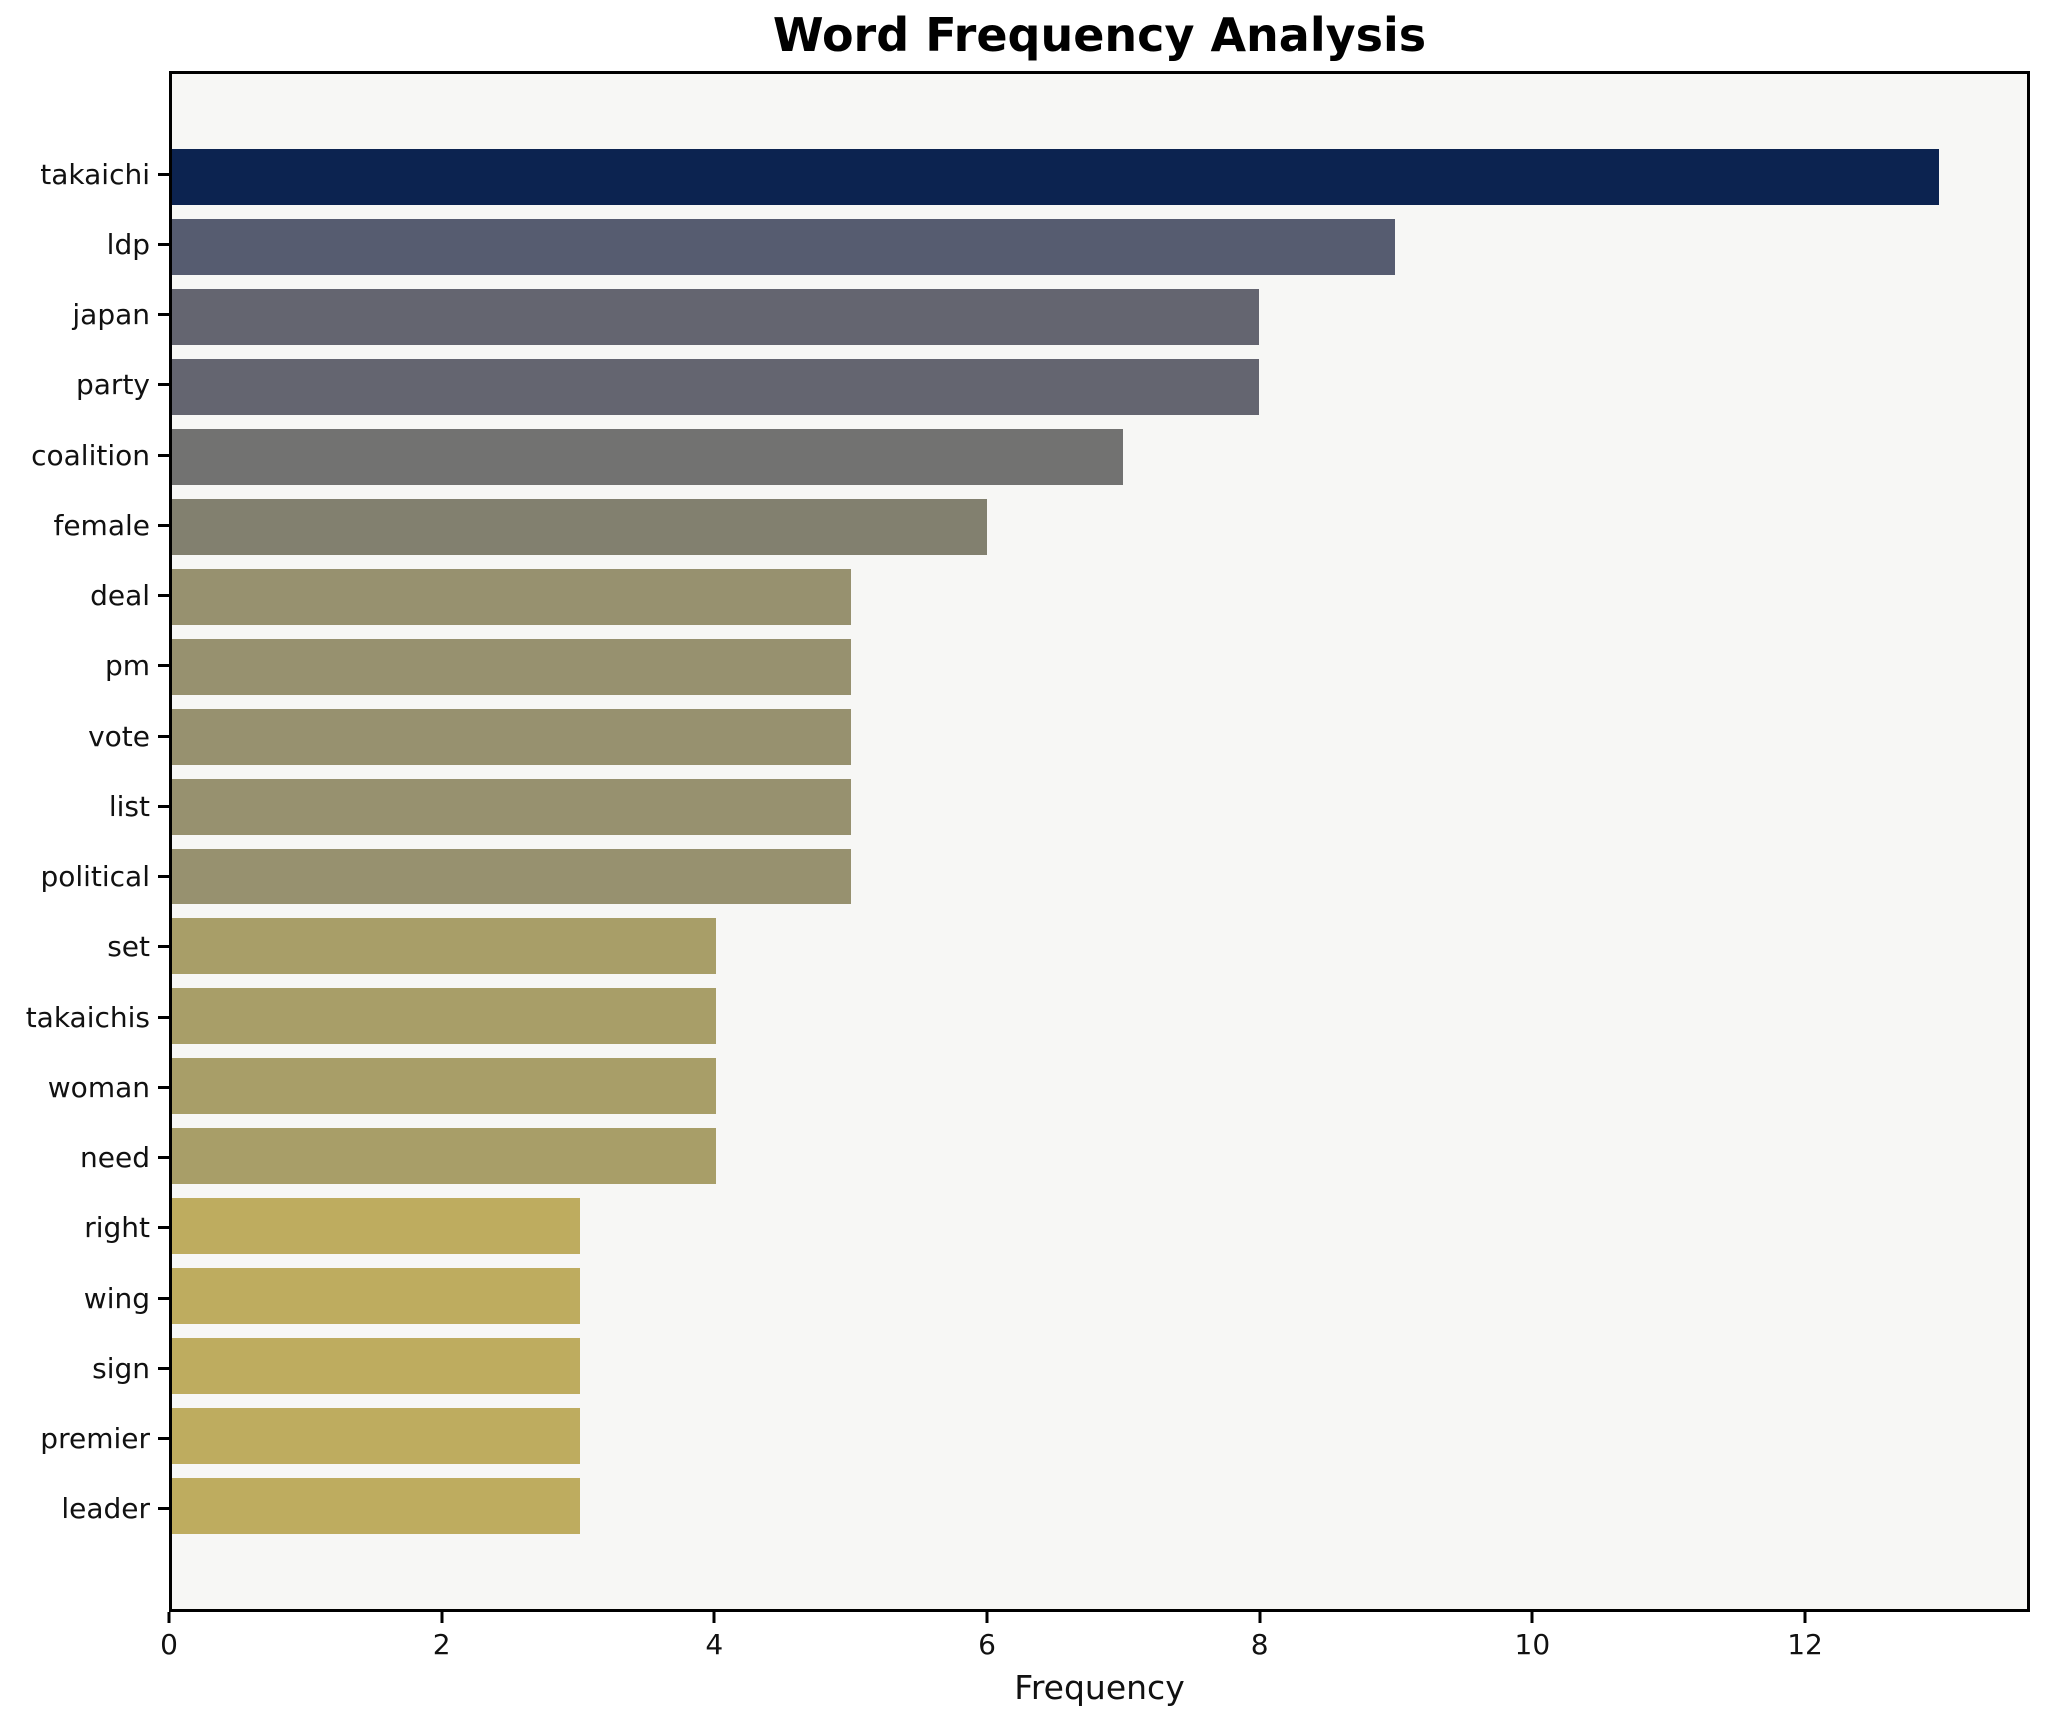 The width and height of the screenshot is (2049, 1722). Describe the element at coordinates (84, 244) in the screenshot. I see `y-tick-row: ldp` at that location.